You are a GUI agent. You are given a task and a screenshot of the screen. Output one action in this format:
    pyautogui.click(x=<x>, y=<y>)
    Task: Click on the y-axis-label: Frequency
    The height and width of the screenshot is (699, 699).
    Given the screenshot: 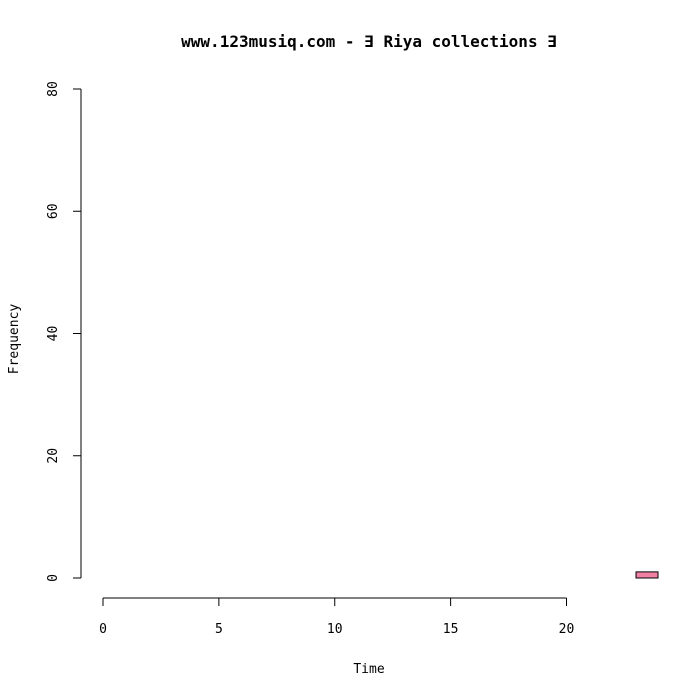 What is the action you would take?
    pyautogui.click(x=14, y=339)
    